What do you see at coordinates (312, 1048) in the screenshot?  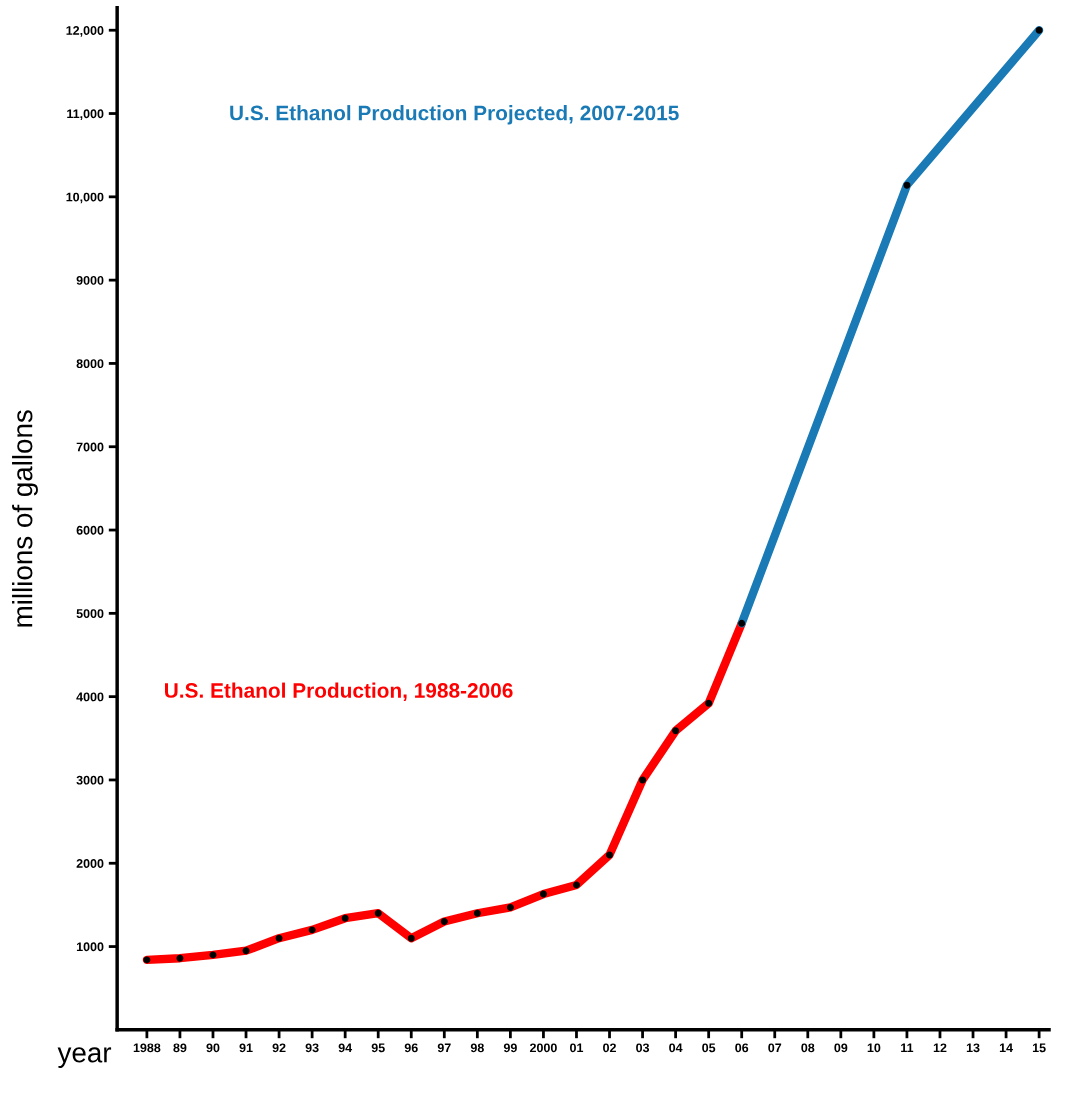 I see `x-tick-label: 93` at bounding box center [312, 1048].